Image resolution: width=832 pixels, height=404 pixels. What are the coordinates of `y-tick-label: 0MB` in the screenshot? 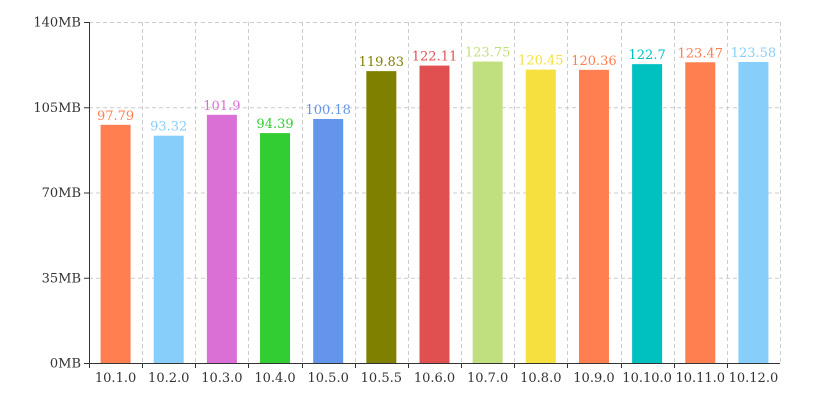 It's located at (65, 364).